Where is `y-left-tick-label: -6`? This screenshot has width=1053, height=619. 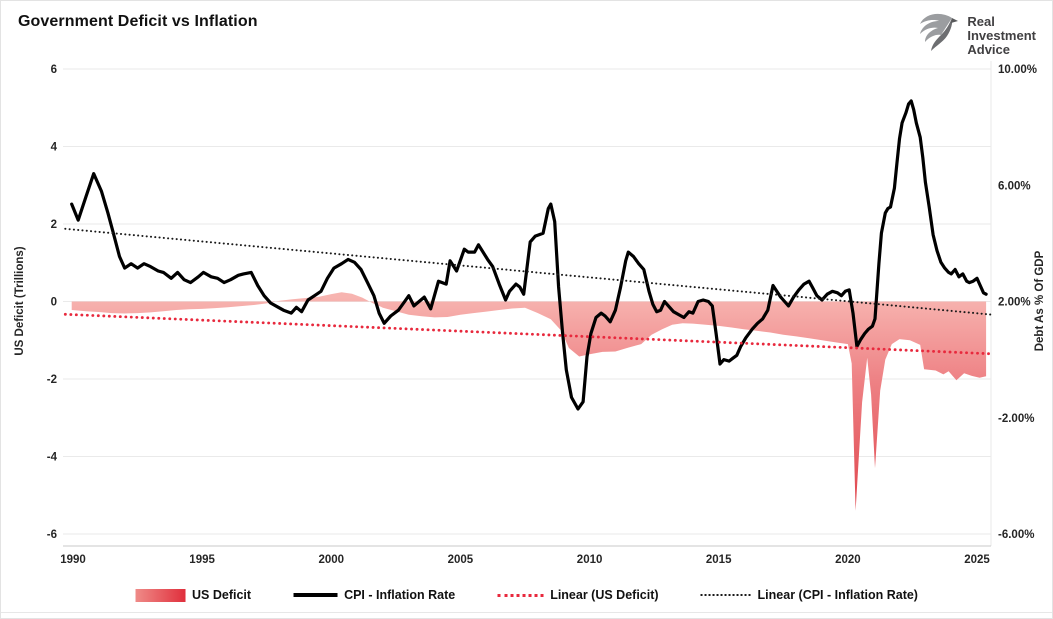
y-left-tick-label: -6 is located at coordinates (52, 535).